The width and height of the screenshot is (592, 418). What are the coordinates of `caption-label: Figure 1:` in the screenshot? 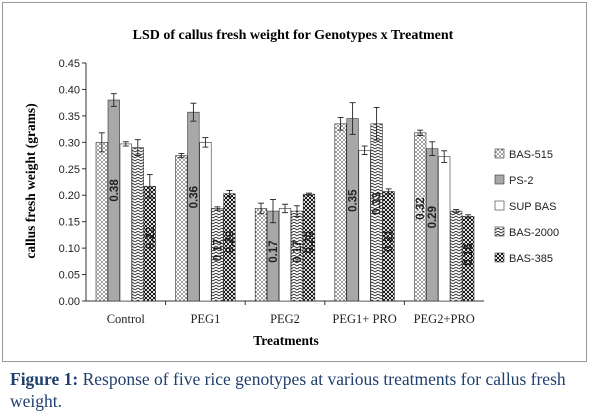 It's located at (44, 379).